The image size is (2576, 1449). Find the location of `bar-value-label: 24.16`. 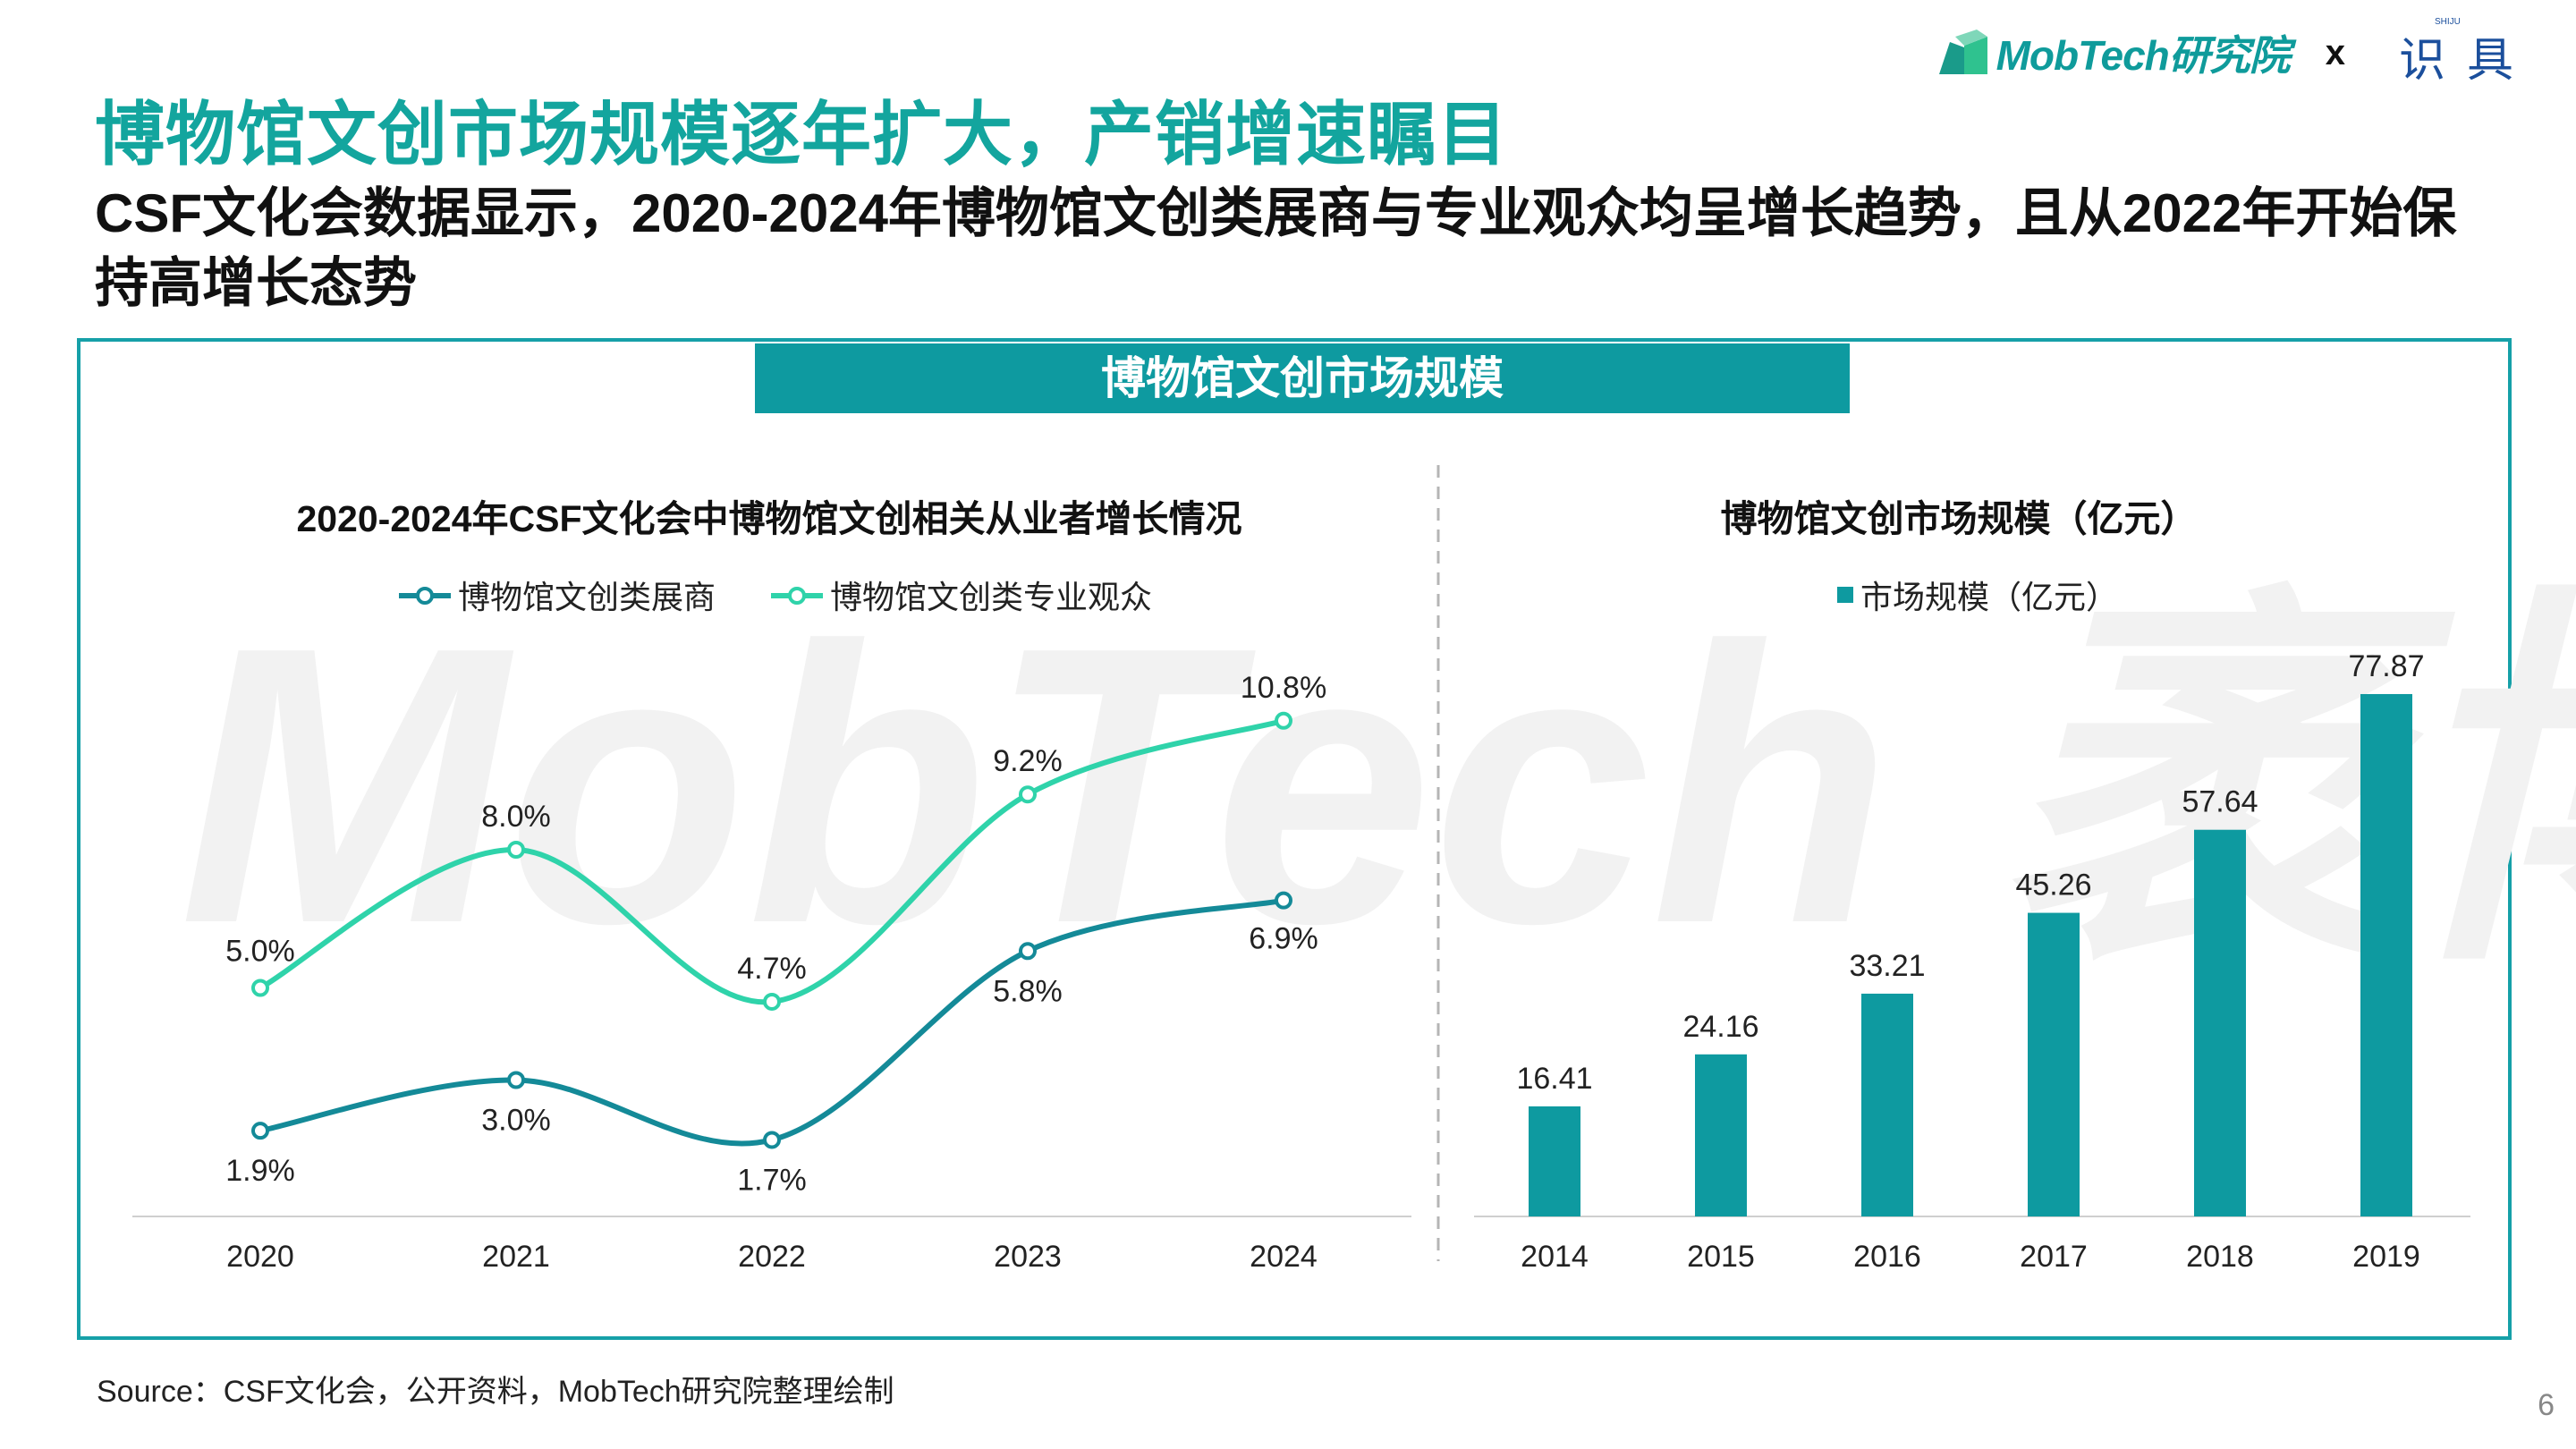

bar-value-label: 24.16 is located at coordinates (1720, 1027).